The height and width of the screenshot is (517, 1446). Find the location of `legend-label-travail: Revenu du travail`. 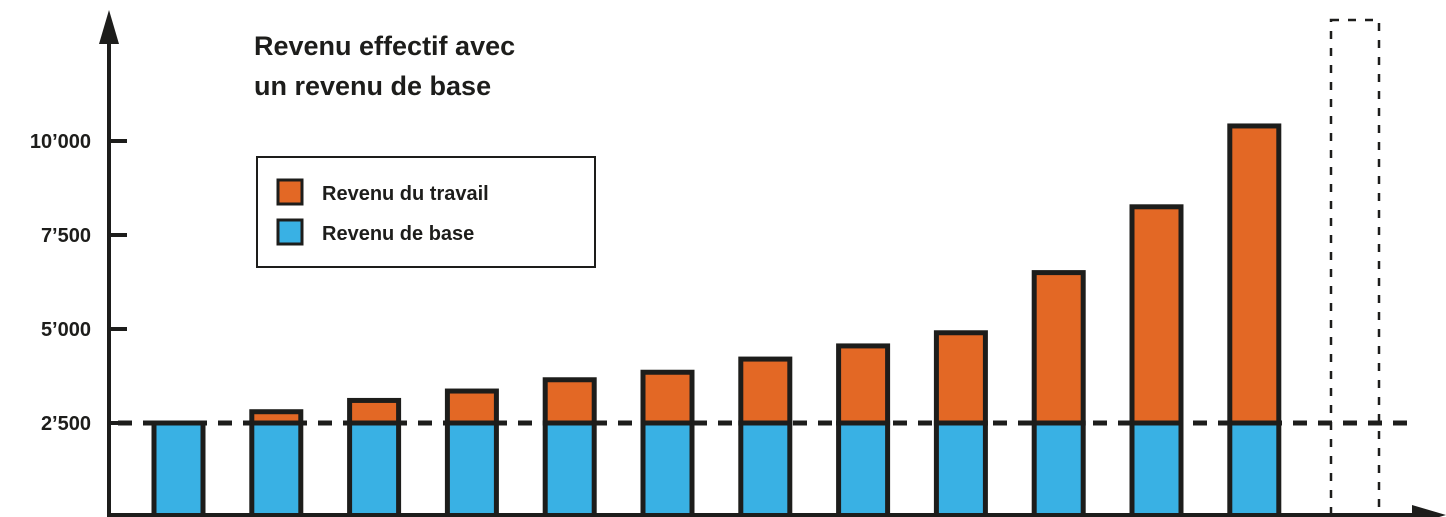

legend-label-travail: Revenu du travail is located at coordinates (405, 194).